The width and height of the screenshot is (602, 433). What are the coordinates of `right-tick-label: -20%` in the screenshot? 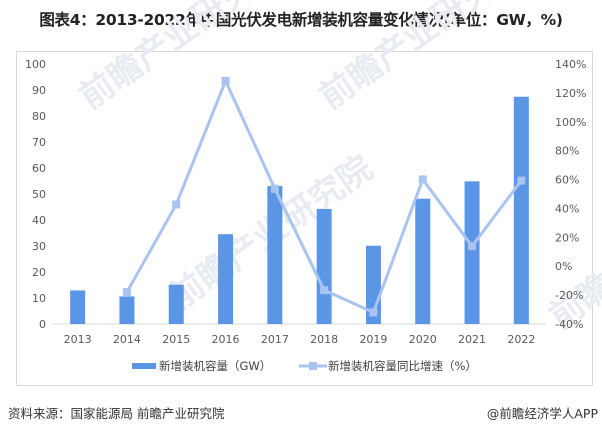 It's located at (569, 295).